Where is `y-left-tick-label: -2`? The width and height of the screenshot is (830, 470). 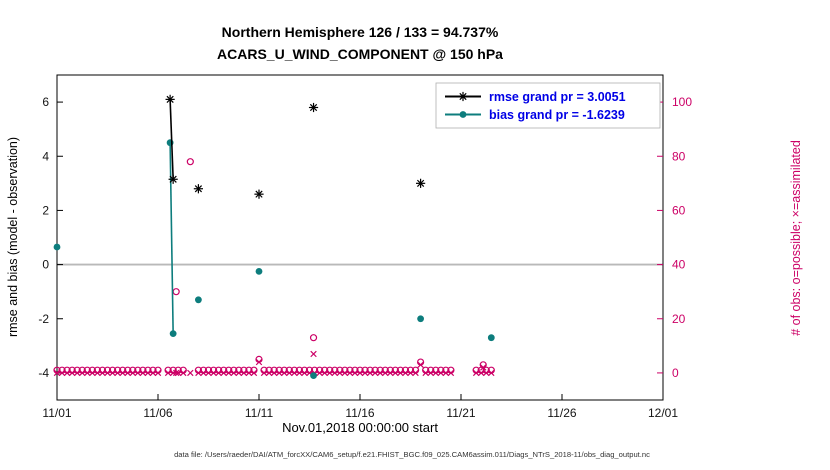 y-left-tick-label: -2 is located at coordinates (43, 319).